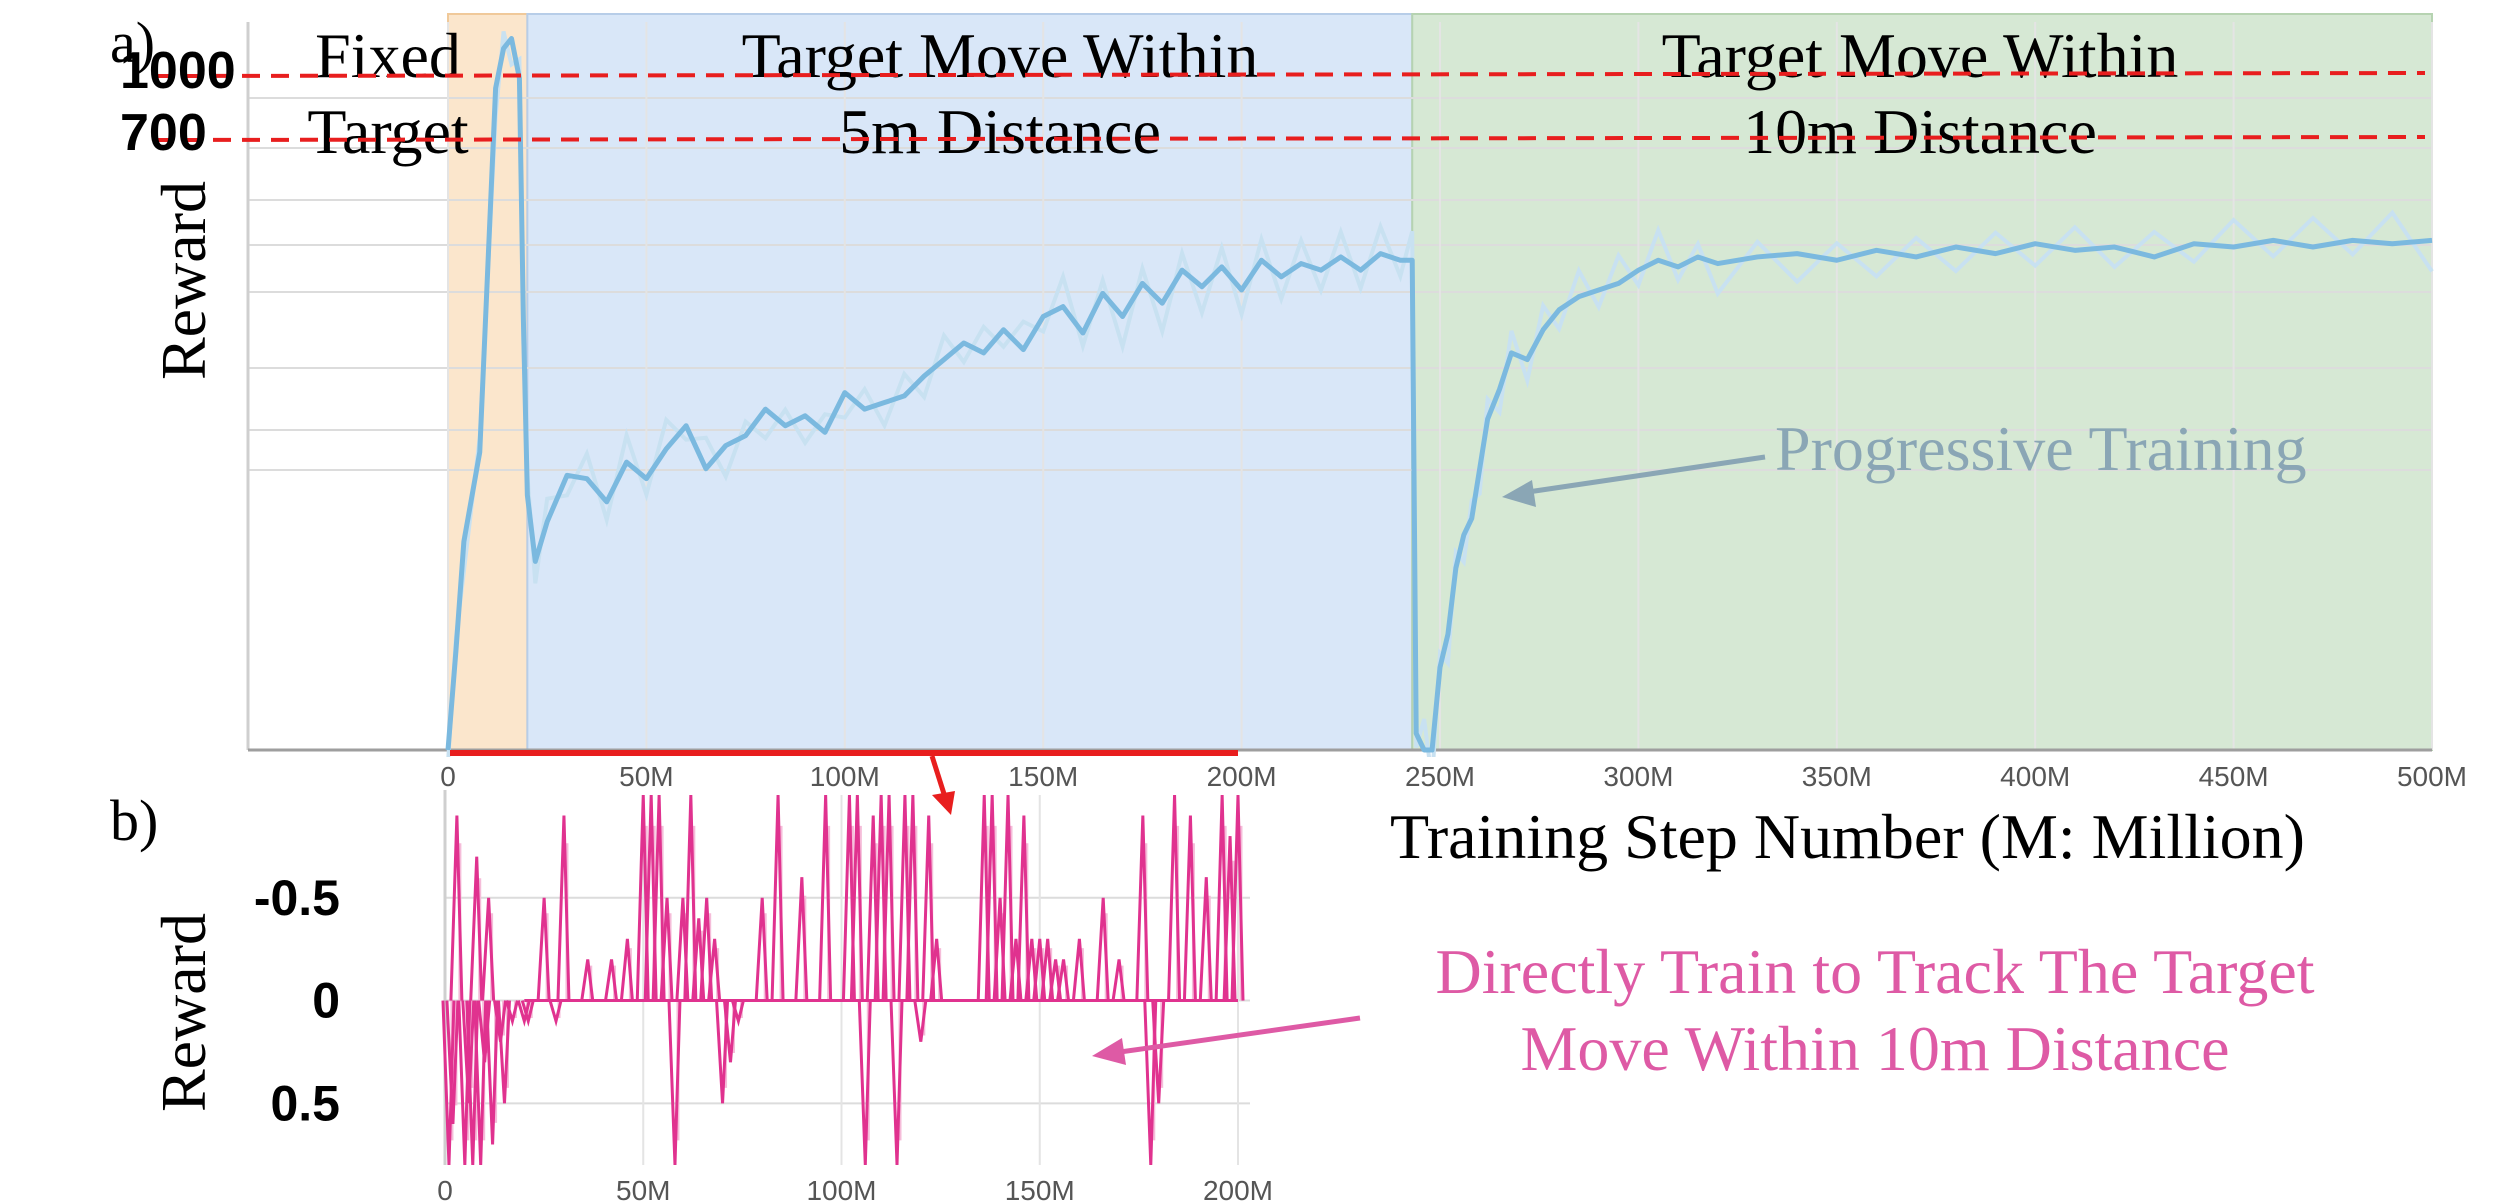  What do you see at coordinates (1874, 1048) in the screenshot?
I see `annotation-direct-training-line: Move Within 10m Distance` at bounding box center [1874, 1048].